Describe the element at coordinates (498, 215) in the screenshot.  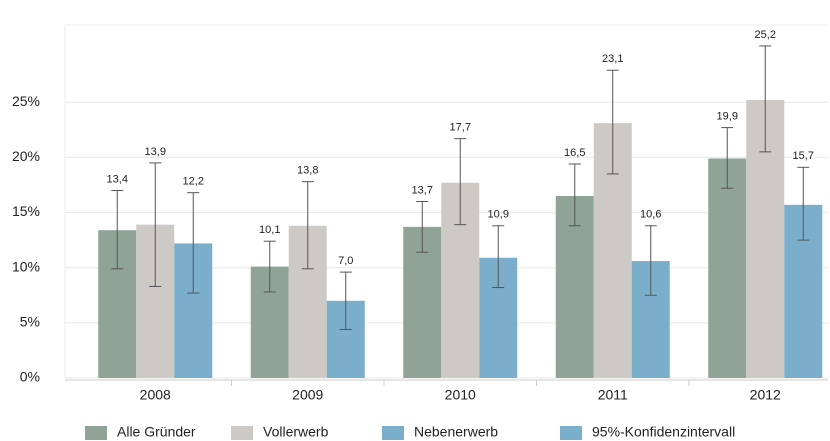
I see `value-label: 10,9` at that location.